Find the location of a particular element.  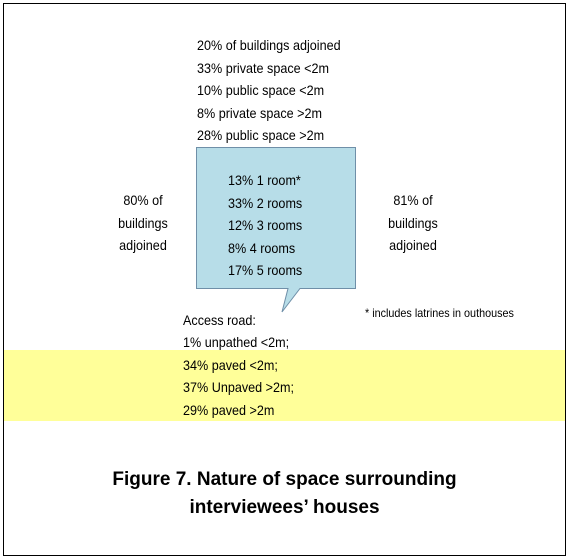

left-line: adjoined is located at coordinates (143, 245).